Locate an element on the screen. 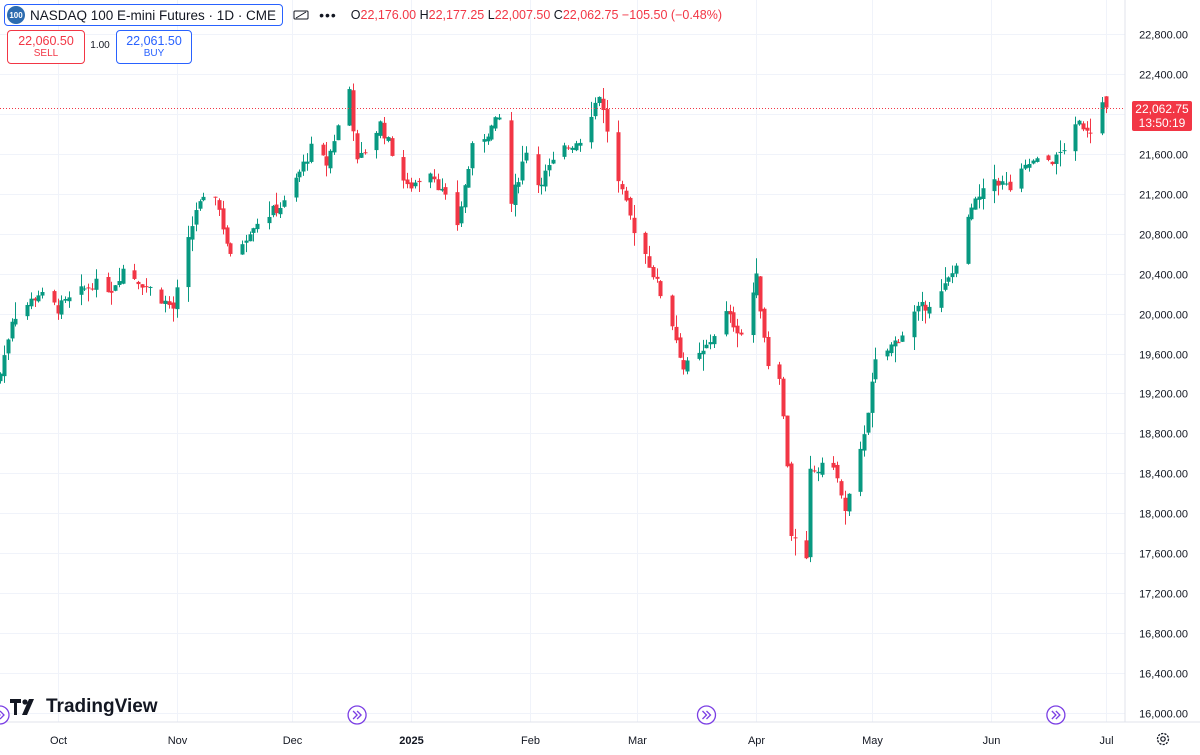 This screenshot has height=755, width=1200. event-marker-arrows is located at coordinates (1056, 715).